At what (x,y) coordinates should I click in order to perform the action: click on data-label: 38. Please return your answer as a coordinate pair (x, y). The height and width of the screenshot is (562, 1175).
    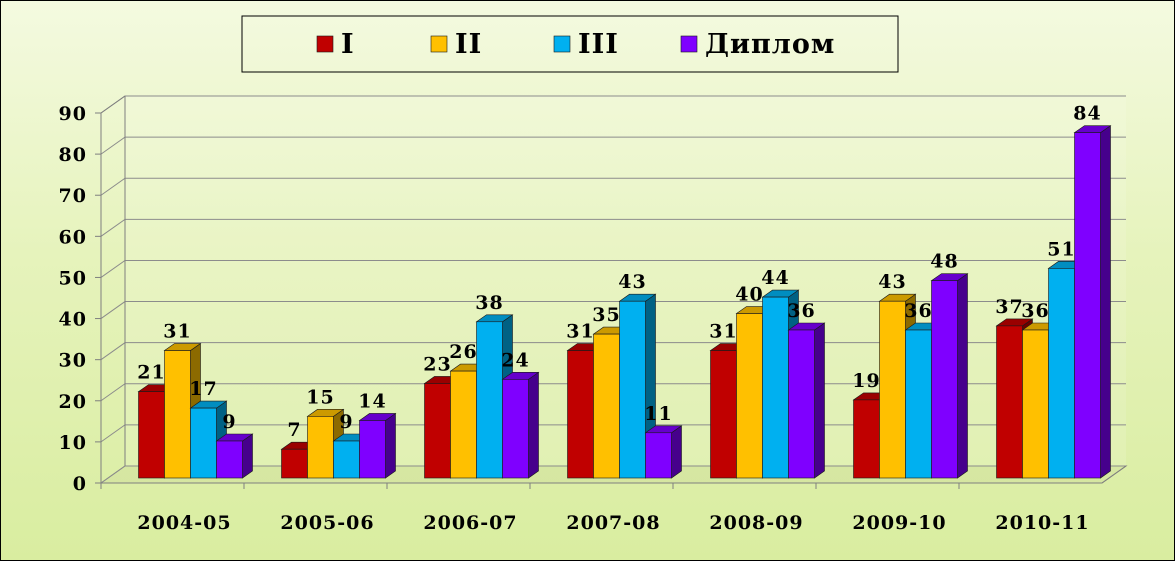
    Looking at the image, I should click on (489, 303).